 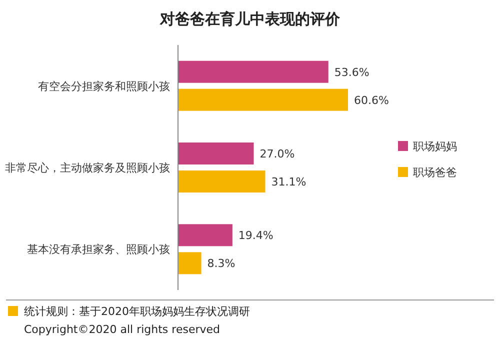 What do you see at coordinates (250, 19) in the screenshot?
I see `chart-title: 对爸爸在育儿中表现的评价` at bounding box center [250, 19].